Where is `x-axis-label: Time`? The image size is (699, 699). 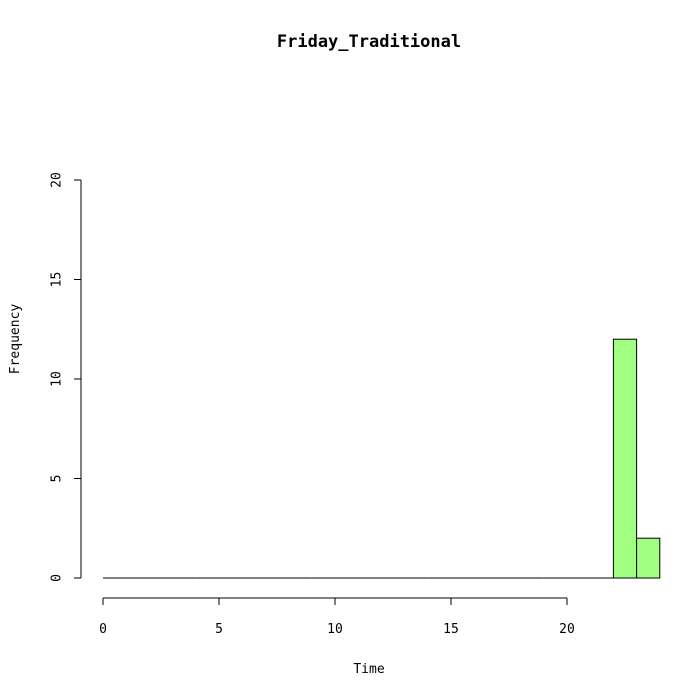 x-axis-label: Time is located at coordinates (368, 669).